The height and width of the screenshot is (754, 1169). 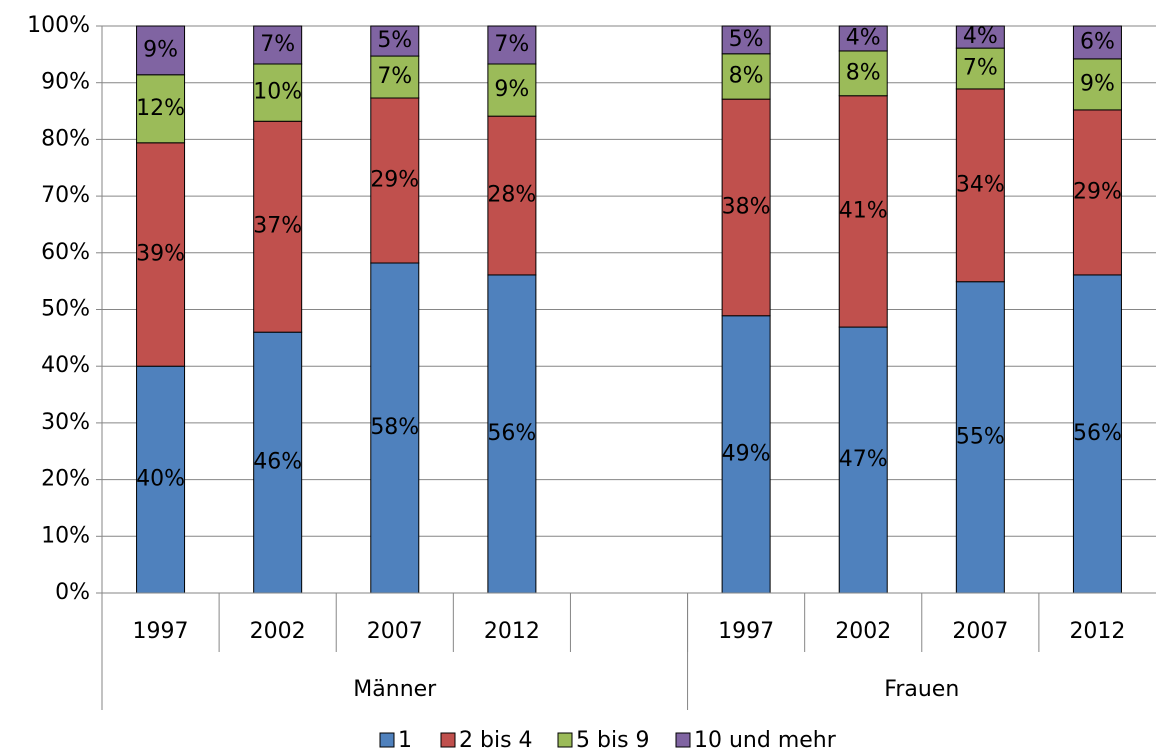 I want to click on y-tick-label: 100%, so click(x=58, y=25).